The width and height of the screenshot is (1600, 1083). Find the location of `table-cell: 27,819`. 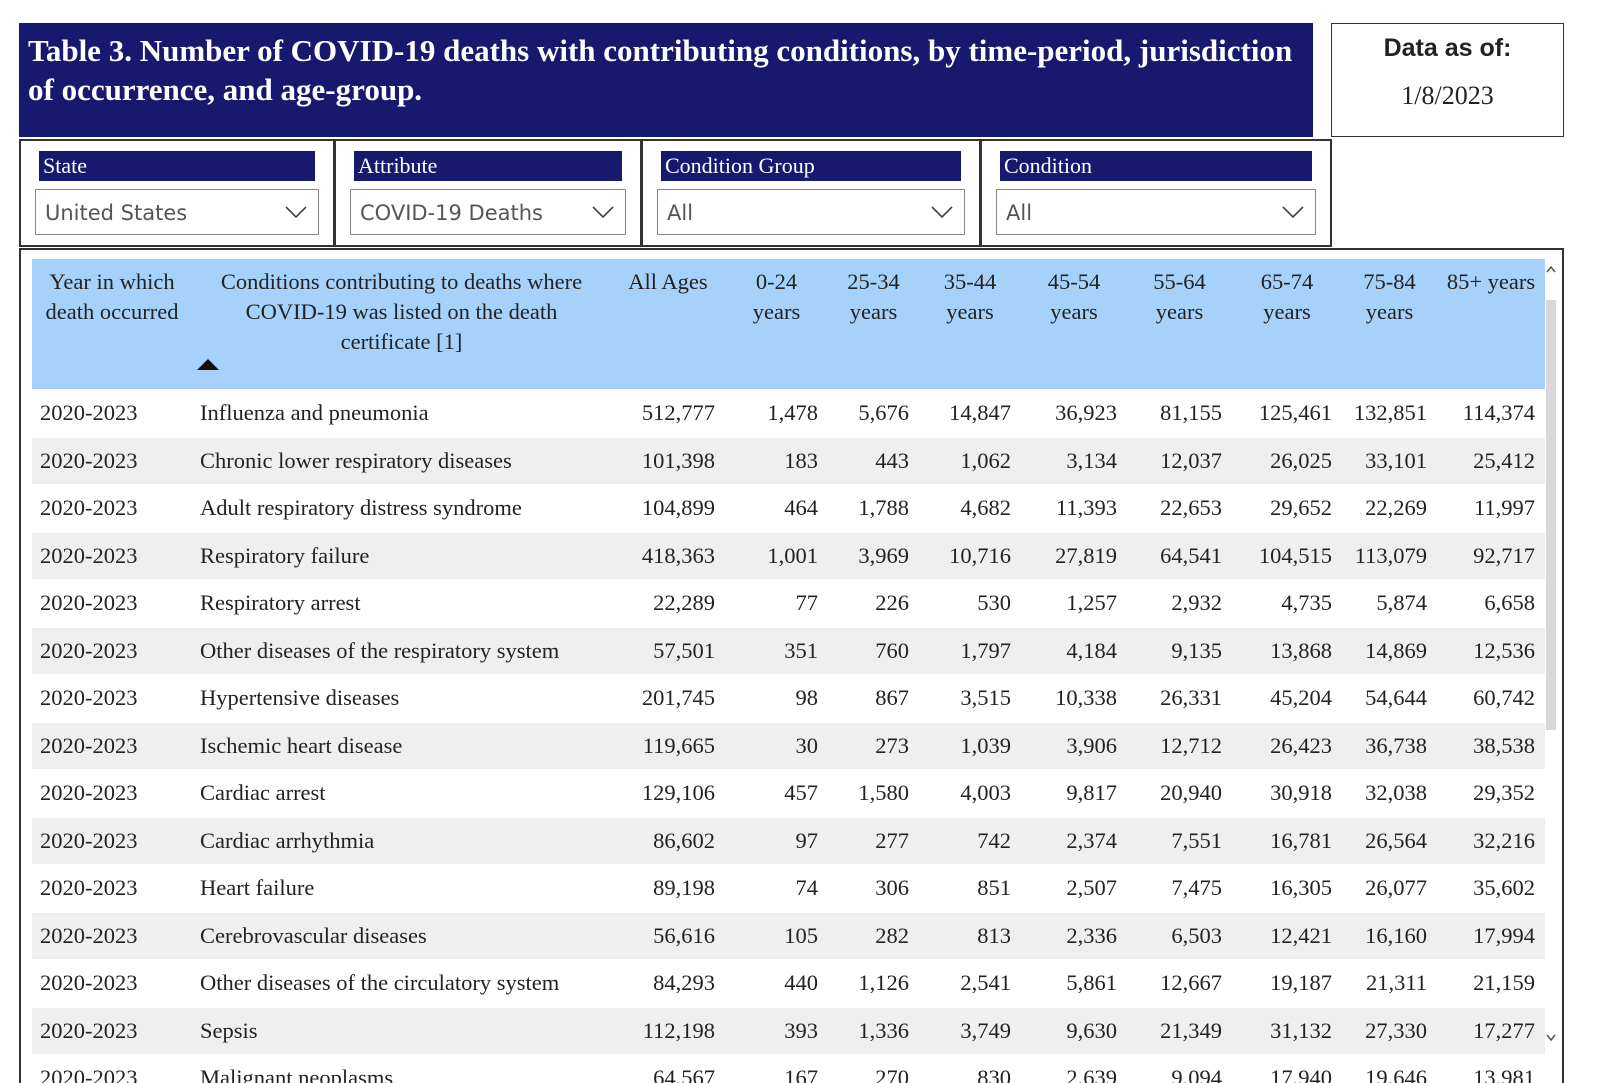

table-cell: 27,819 is located at coordinates (1074, 555).